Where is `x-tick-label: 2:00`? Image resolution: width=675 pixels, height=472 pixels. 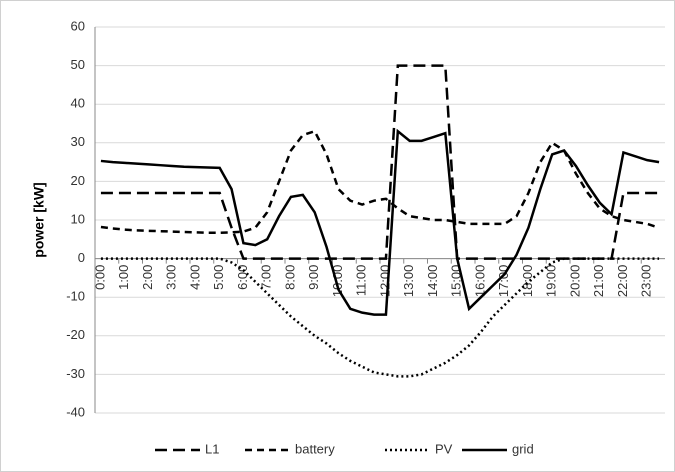
x-tick-label: 2:00 is located at coordinates (147, 277).